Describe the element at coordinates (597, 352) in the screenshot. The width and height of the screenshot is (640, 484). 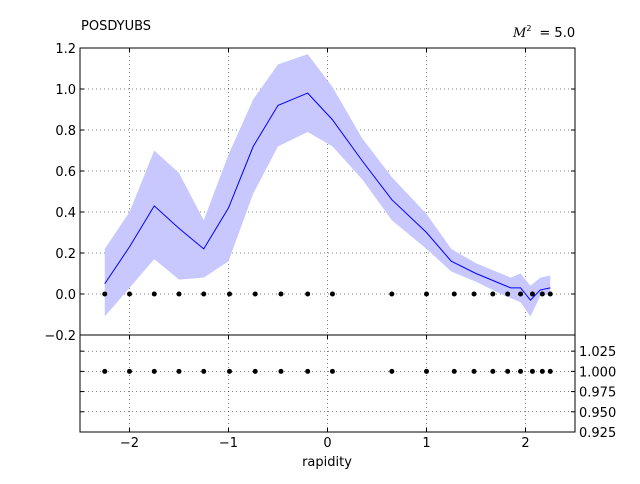
I see `bottom-y-tick-label-4: 1.025` at that location.